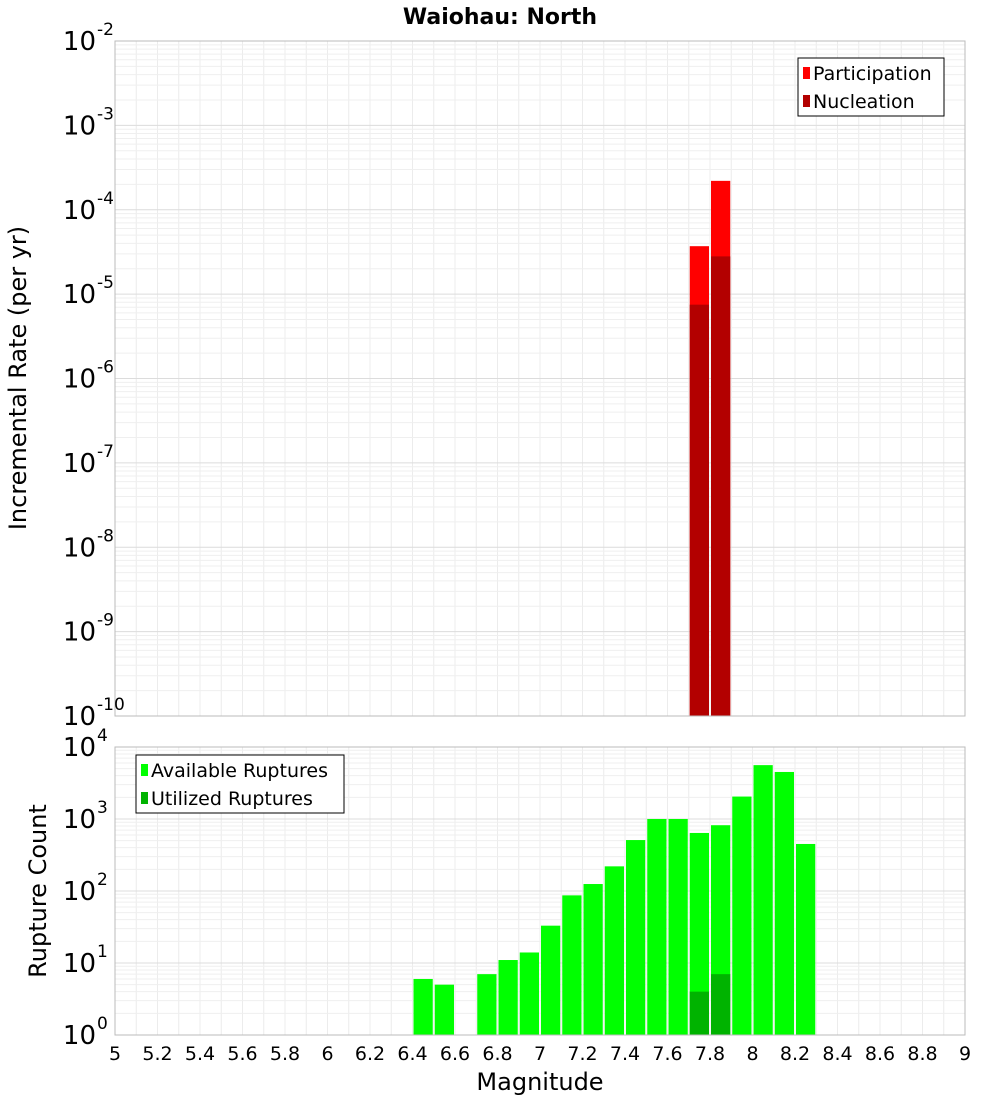 This screenshot has height=1100, width=1000. What do you see at coordinates (18, 378) in the screenshot?
I see `rate-y-axis-label: Incremental Rate (per yr)` at bounding box center [18, 378].